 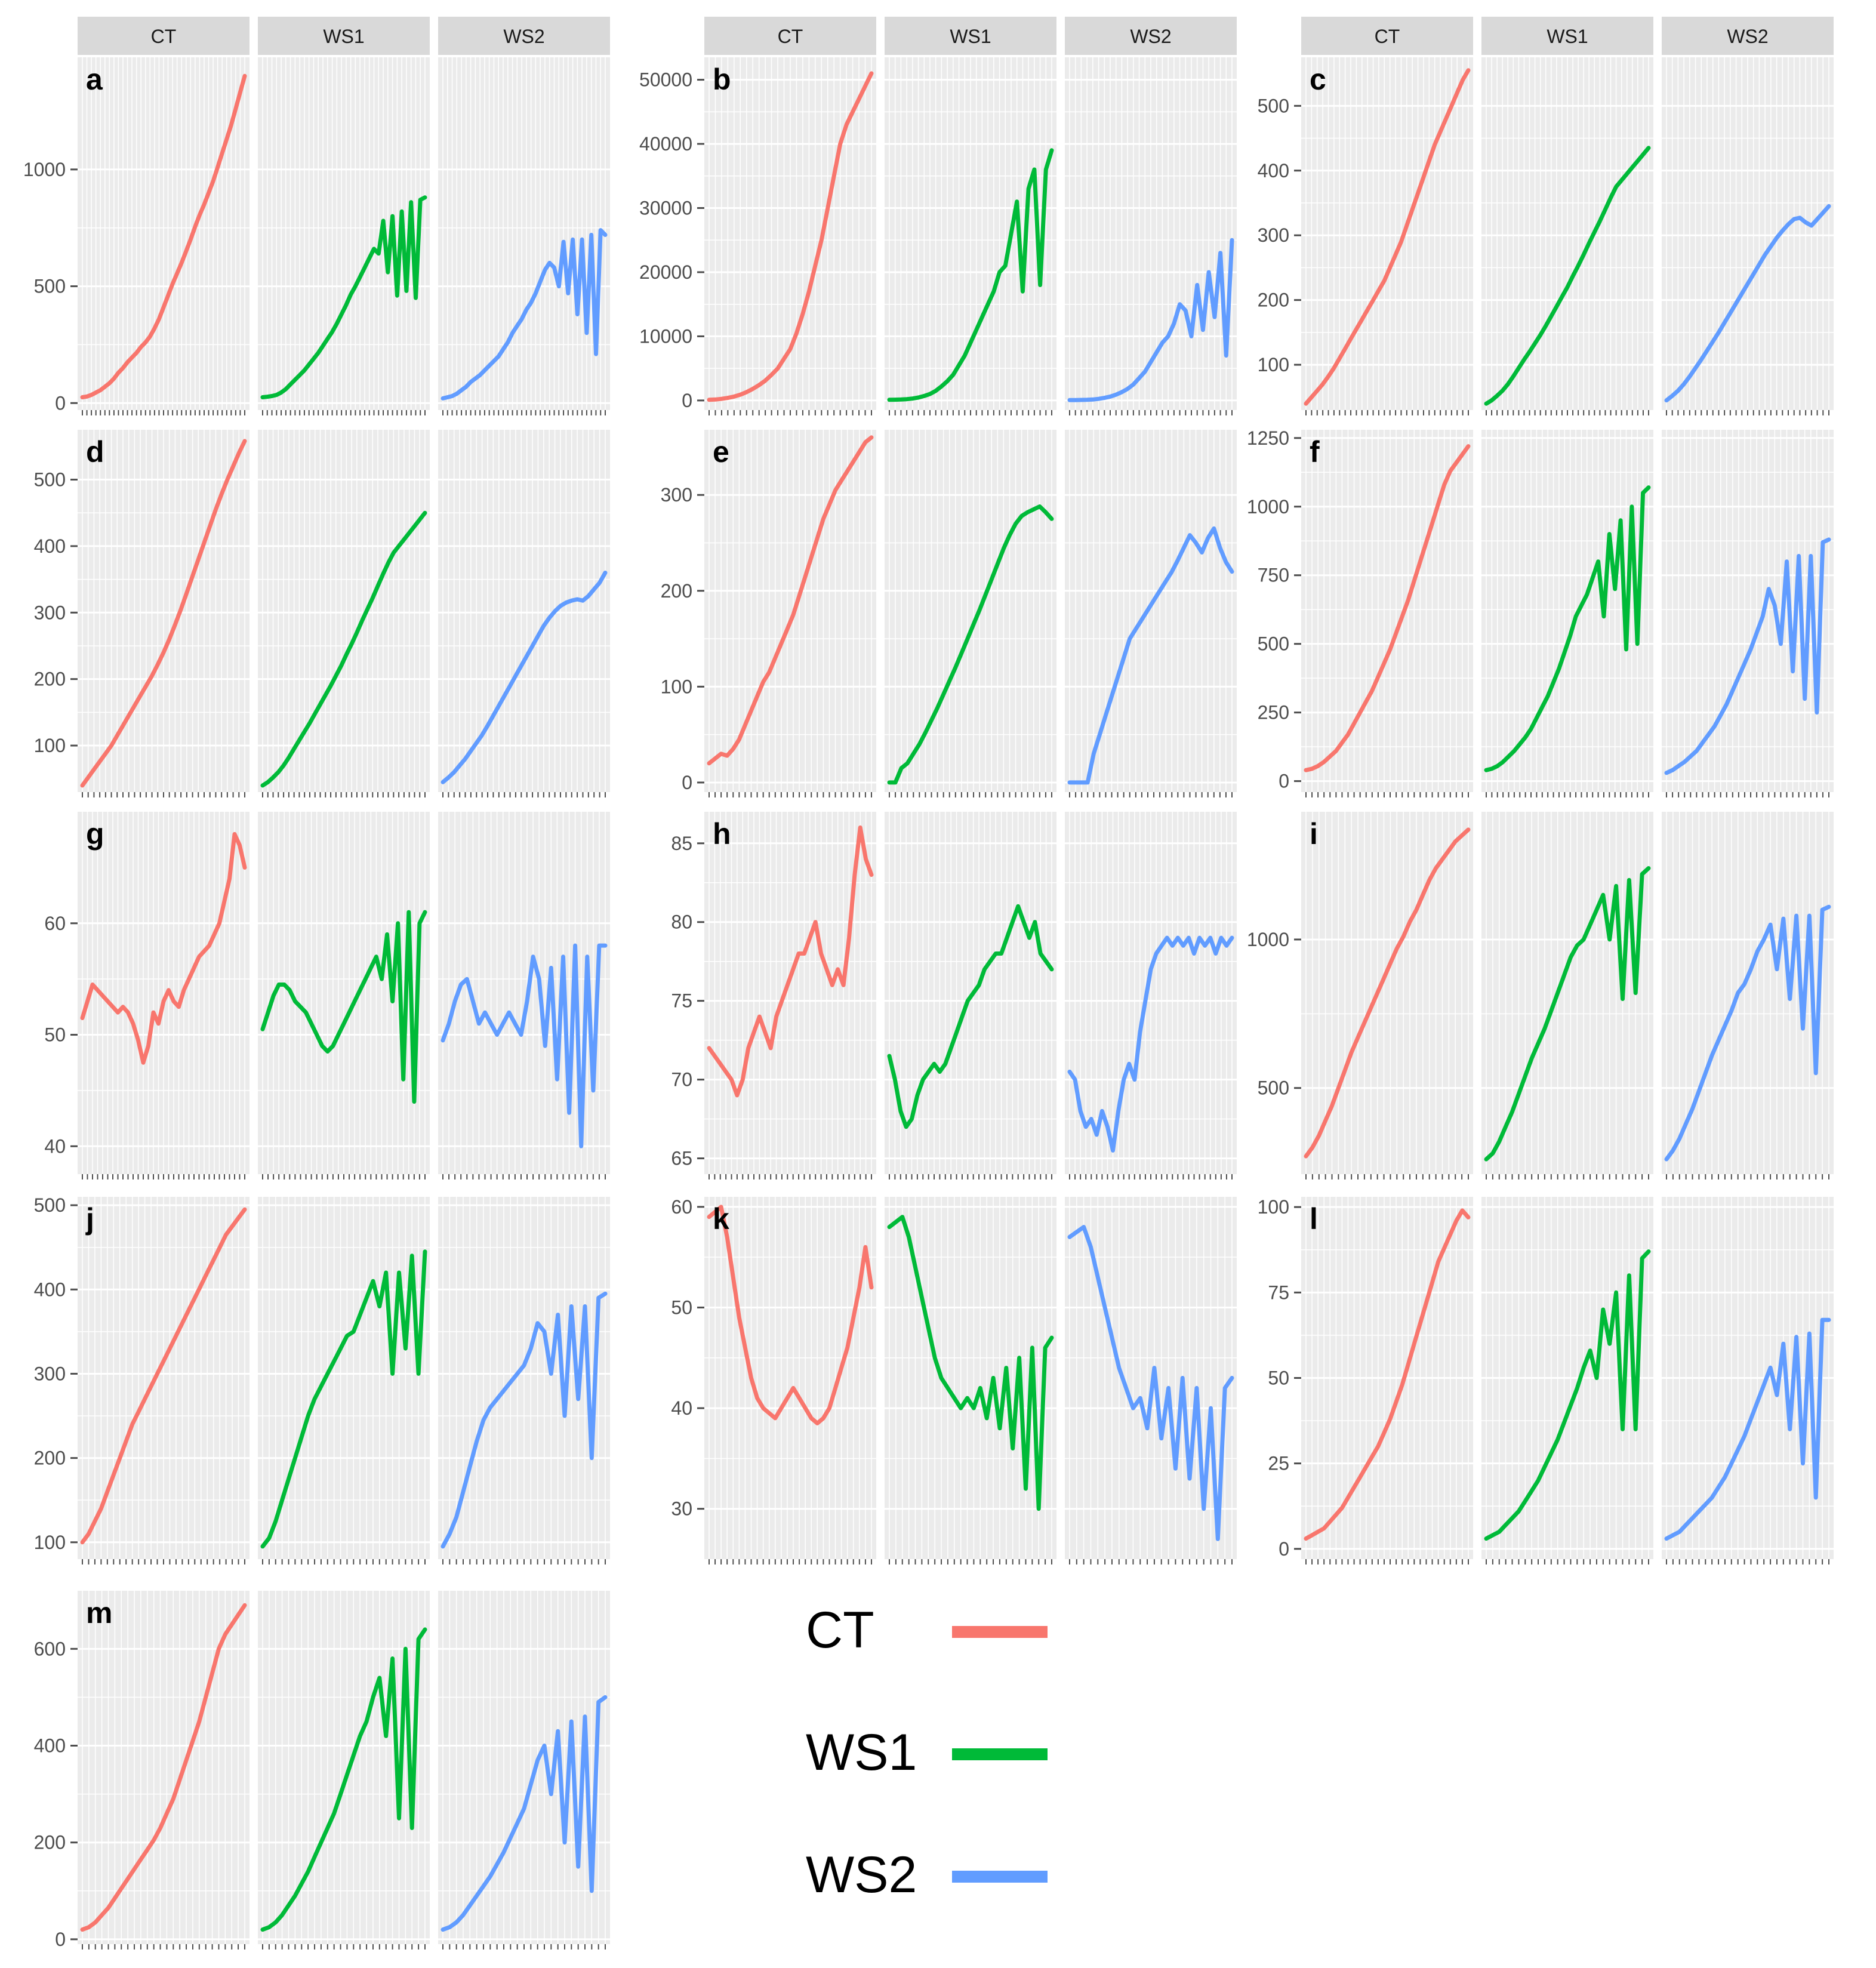 I want to click on panel-g-ct, so click(x=164, y=995).